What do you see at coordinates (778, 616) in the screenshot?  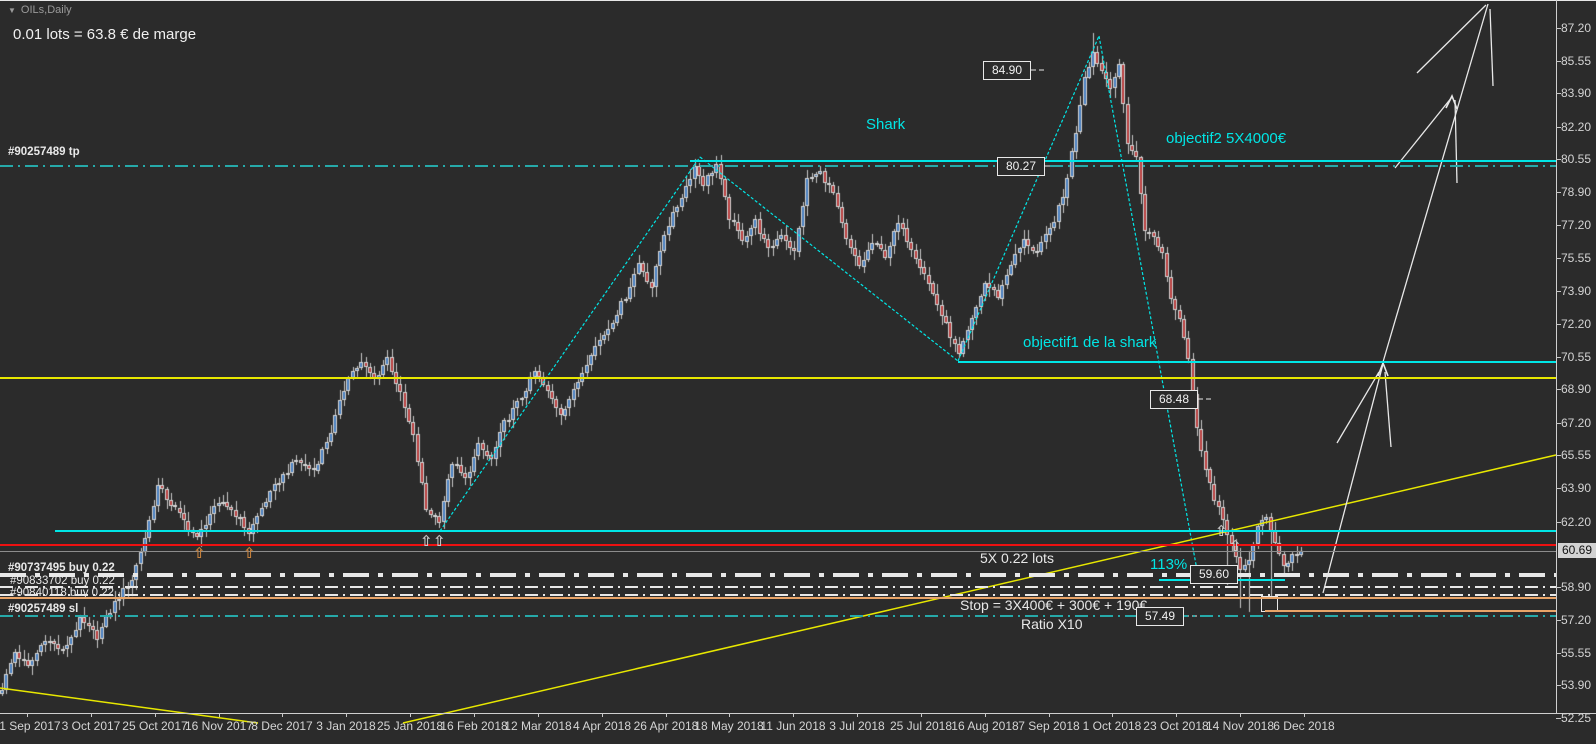 I see `sl-line` at bounding box center [778, 616].